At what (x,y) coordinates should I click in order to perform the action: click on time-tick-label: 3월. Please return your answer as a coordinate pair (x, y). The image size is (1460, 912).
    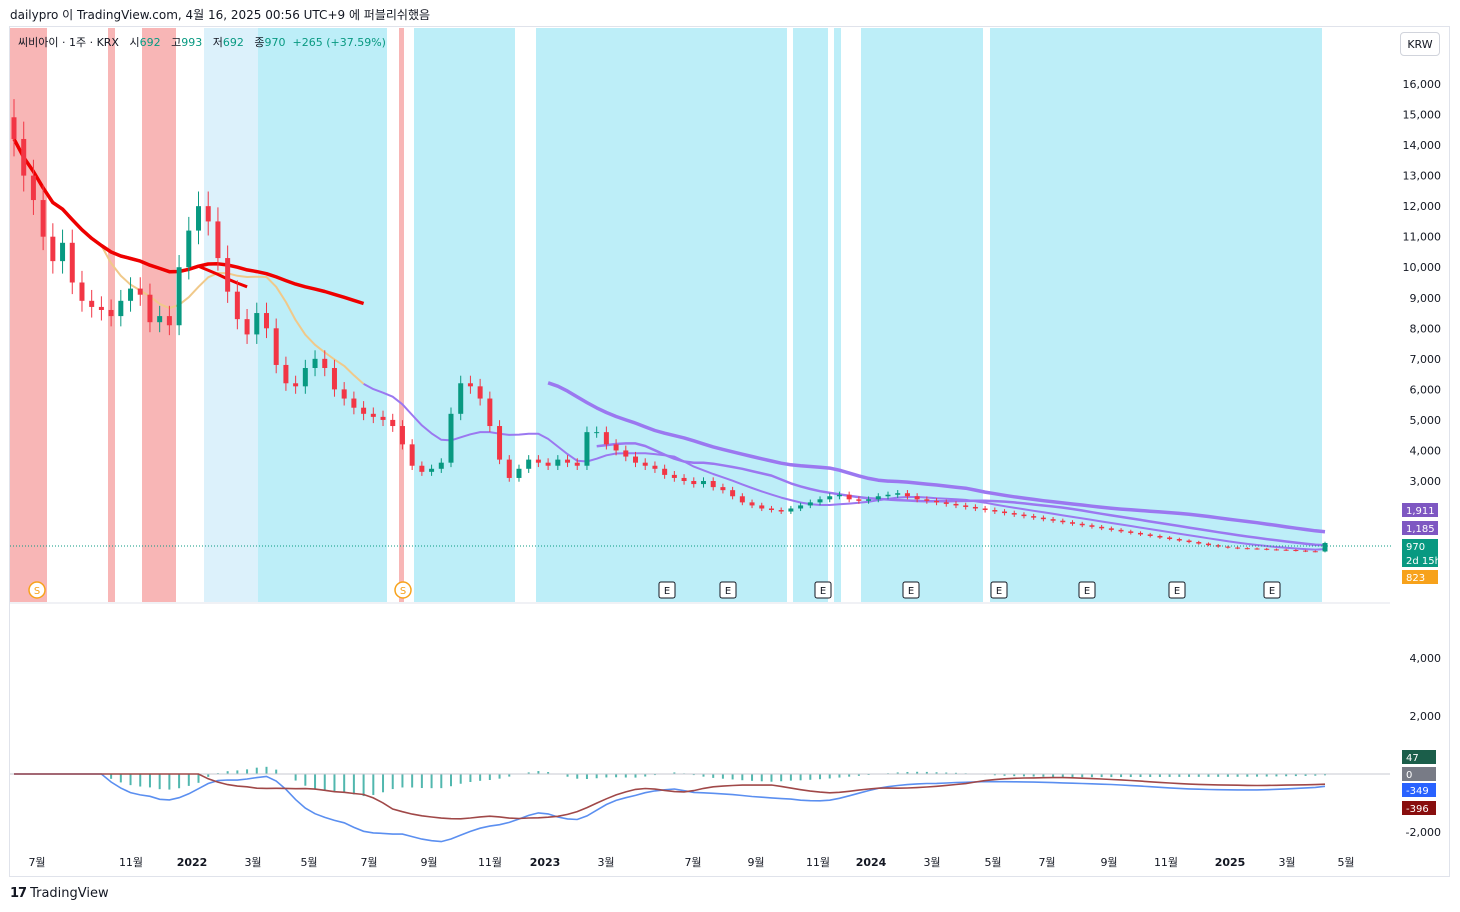
    Looking at the image, I should click on (605, 862).